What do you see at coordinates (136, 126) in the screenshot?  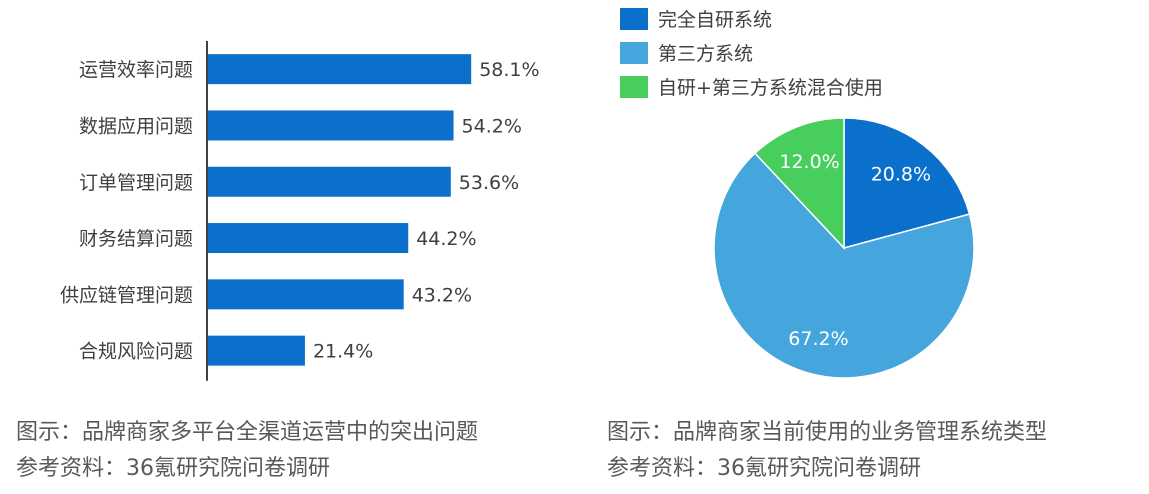 I see `bar-category-label: 数据应用问题` at bounding box center [136, 126].